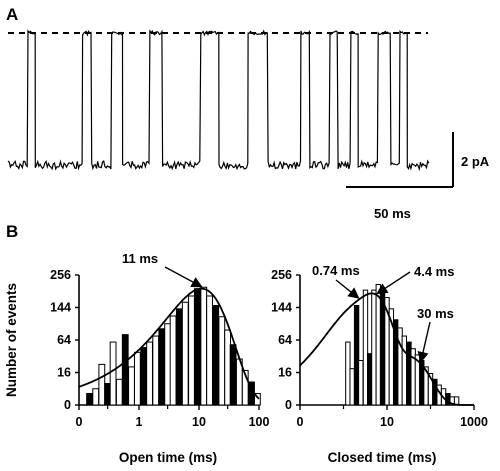  I want to click on time-scalebar-label: 50 ms, so click(392, 213).